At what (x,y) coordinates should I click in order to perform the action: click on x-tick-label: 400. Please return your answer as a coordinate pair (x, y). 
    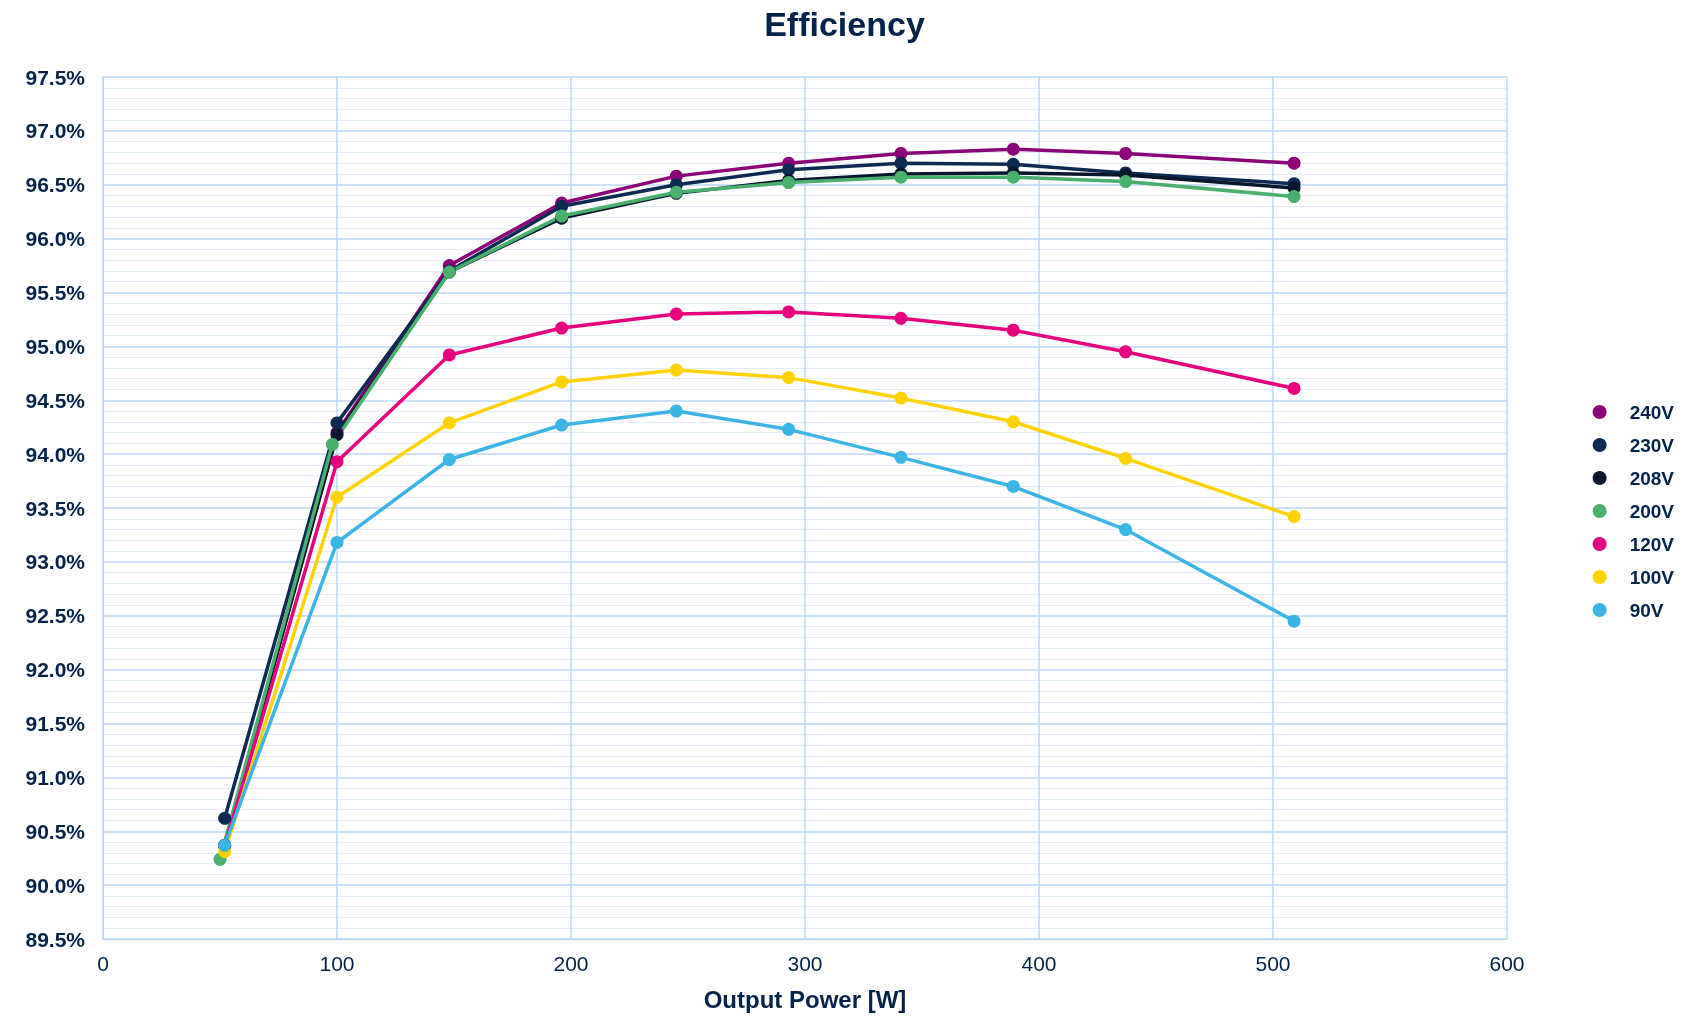
    Looking at the image, I should click on (1039, 963).